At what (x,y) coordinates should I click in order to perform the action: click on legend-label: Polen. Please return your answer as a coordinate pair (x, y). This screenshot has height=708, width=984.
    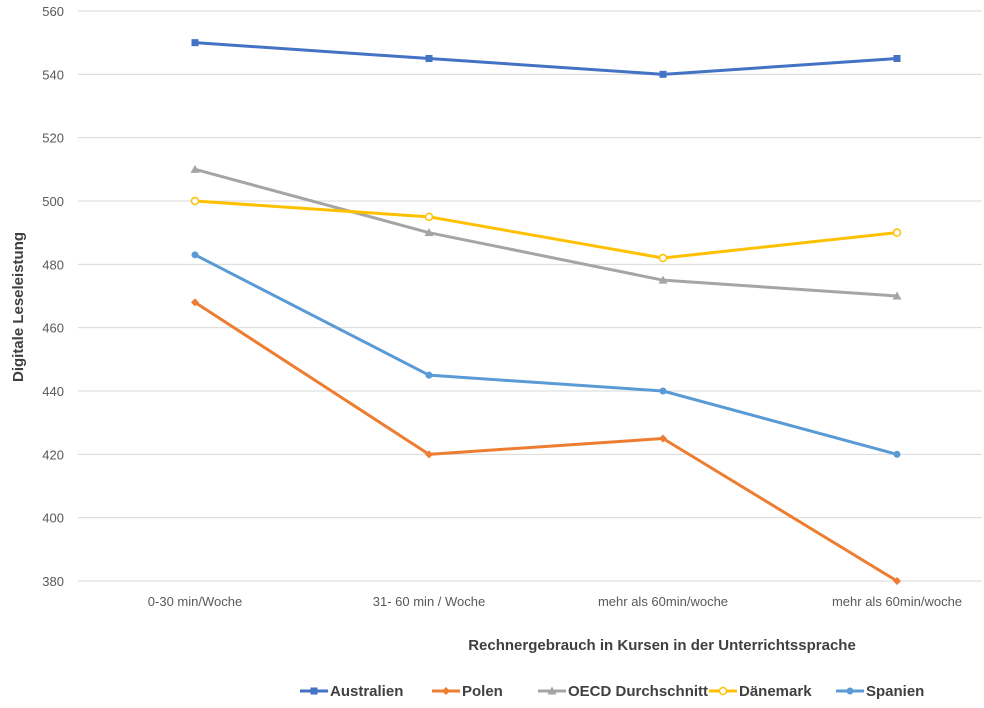
    Looking at the image, I should click on (482, 691).